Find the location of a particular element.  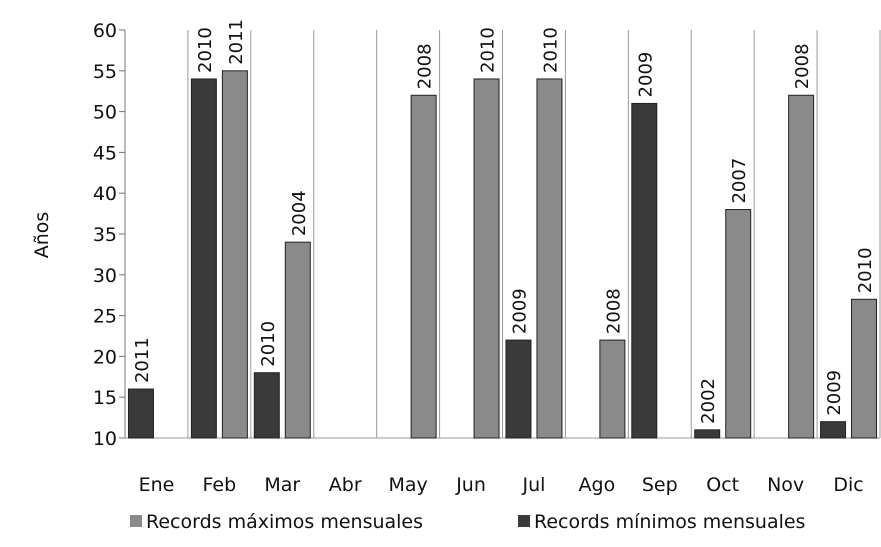

bar-max-nov is located at coordinates (801, 266).